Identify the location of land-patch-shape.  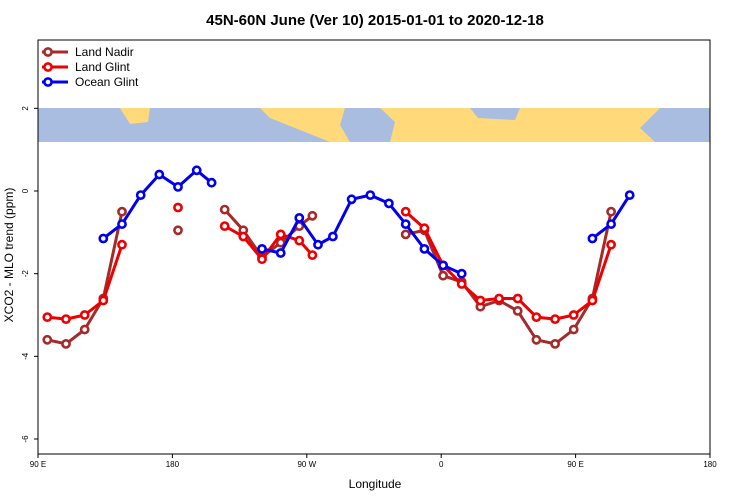
(420, 134).